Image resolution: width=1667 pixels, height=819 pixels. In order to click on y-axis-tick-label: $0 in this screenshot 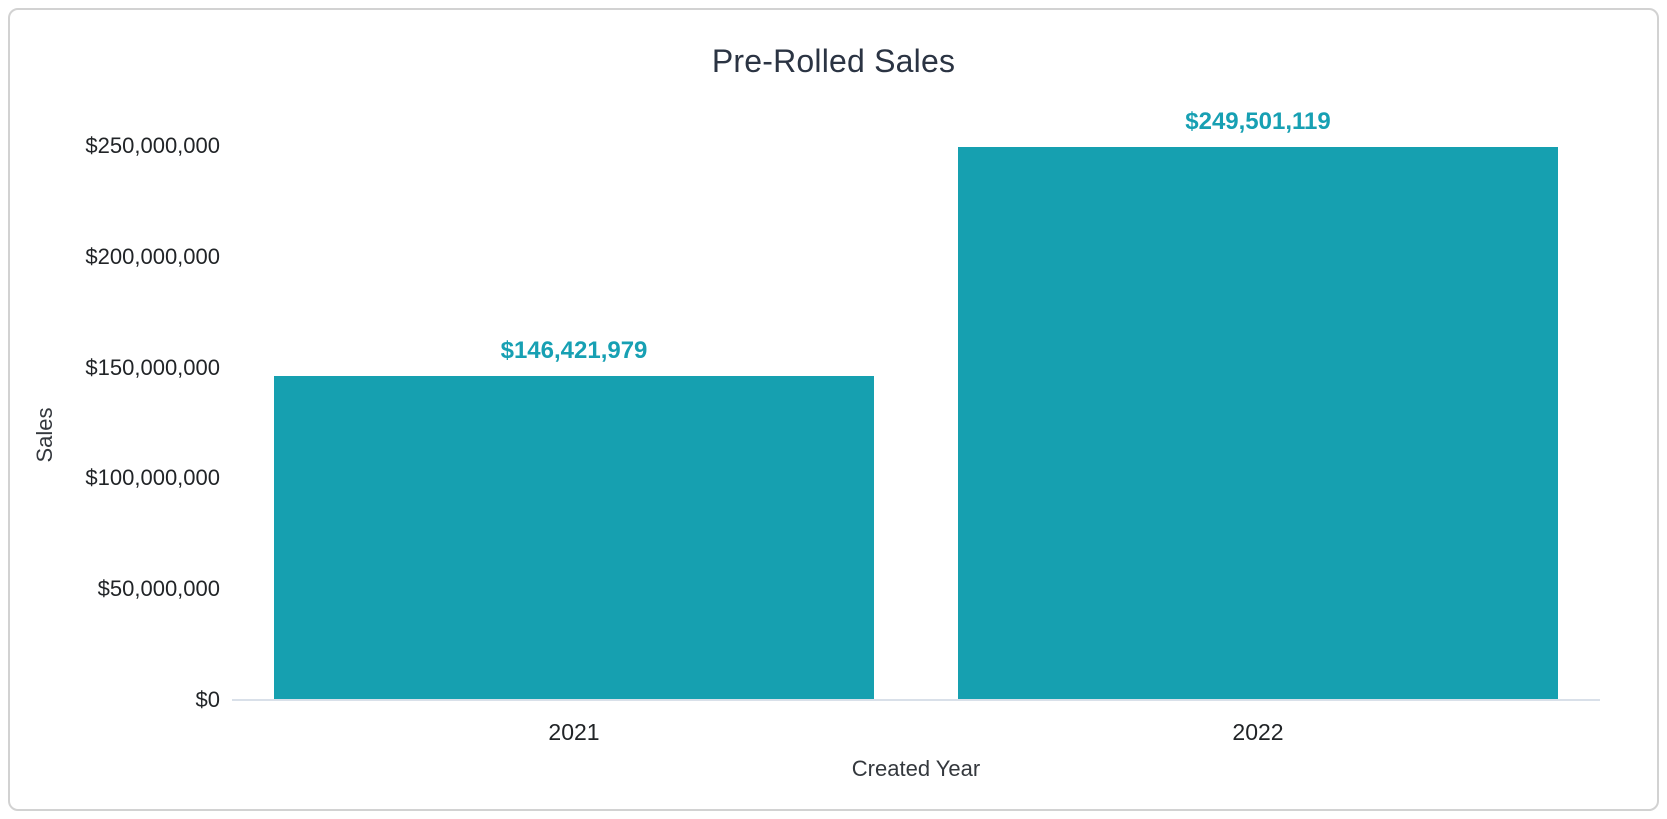, I will do `click(207, 699)`.